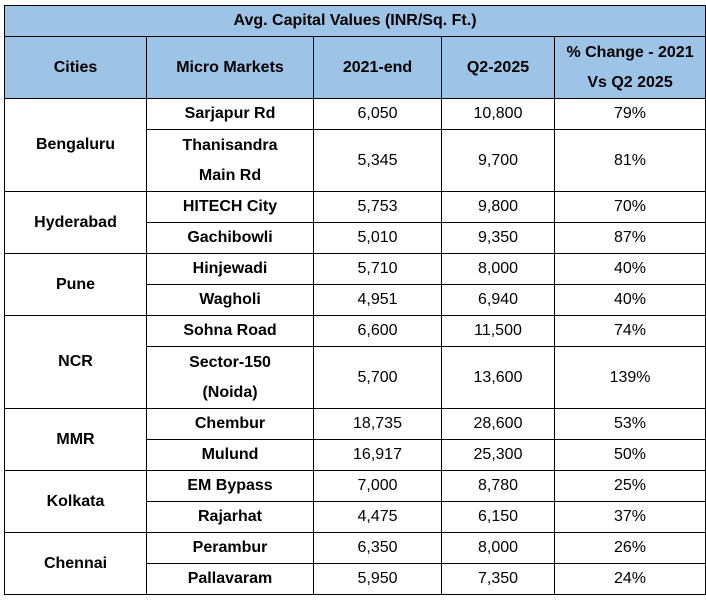  I want to click on market-line2: Main Rd, so click(230, 175).